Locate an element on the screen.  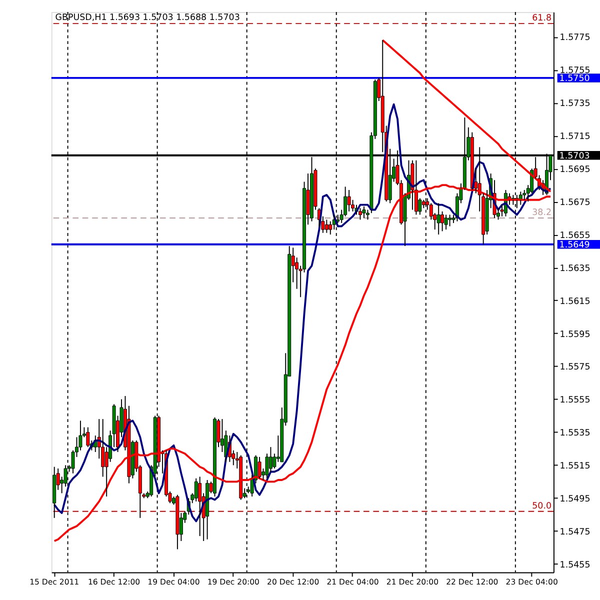
x-tick-label: 15 Dec 2011 is located at coordinates (55, 581).